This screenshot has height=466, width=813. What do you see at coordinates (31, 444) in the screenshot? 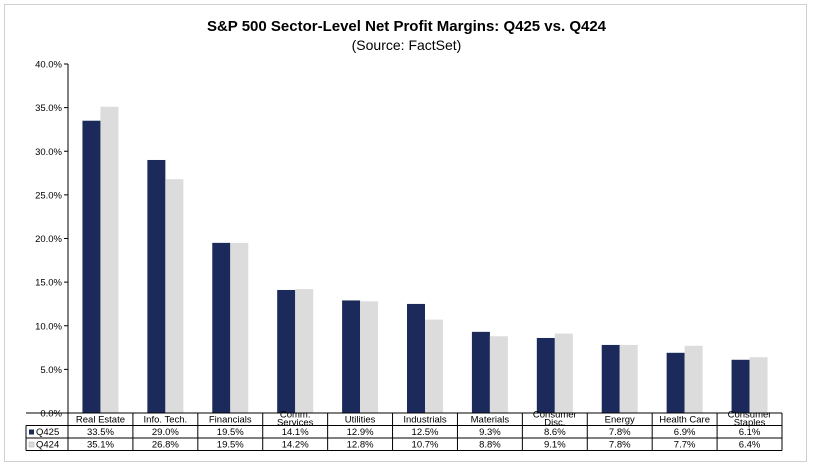
I see `legend-key-q424` at bounding box center [31, 444].